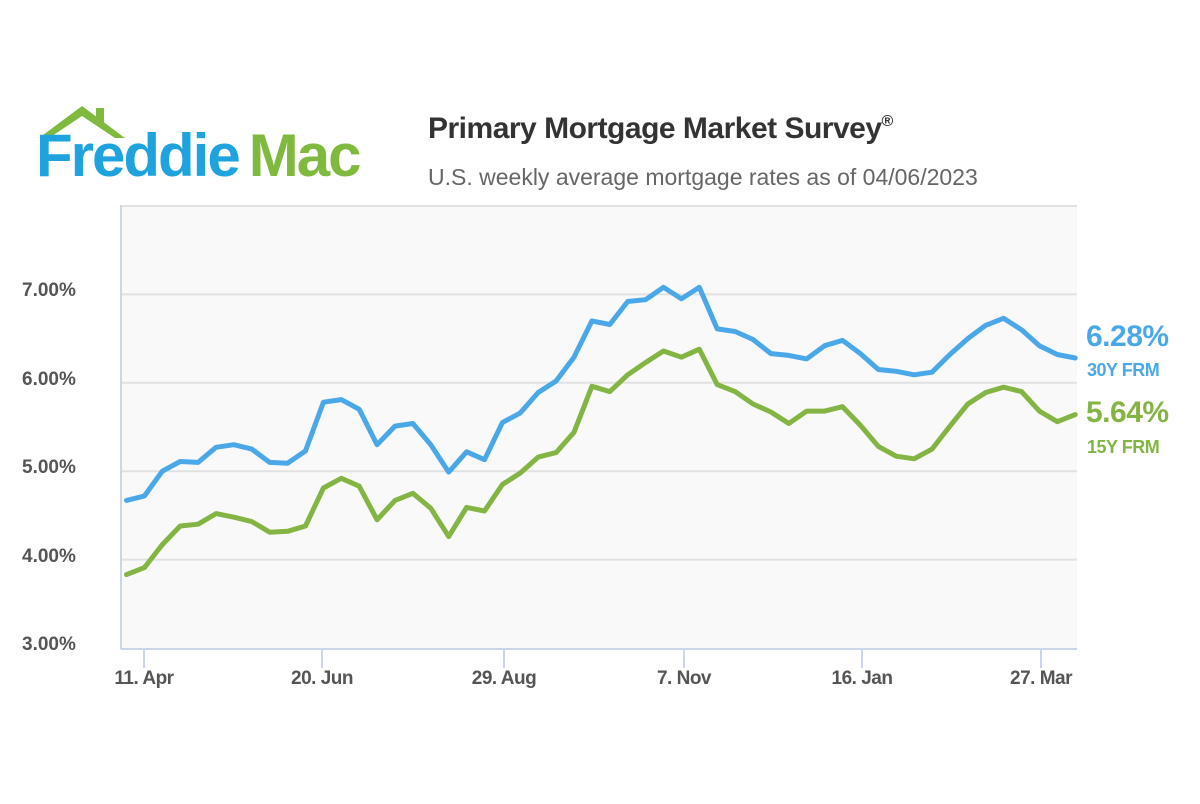 The height and width of the screenshot is (804, 1200). Describe the element at coordinates (138, 155) in the screenshot. I see `logo-word-freddie: Freddie` at that location.